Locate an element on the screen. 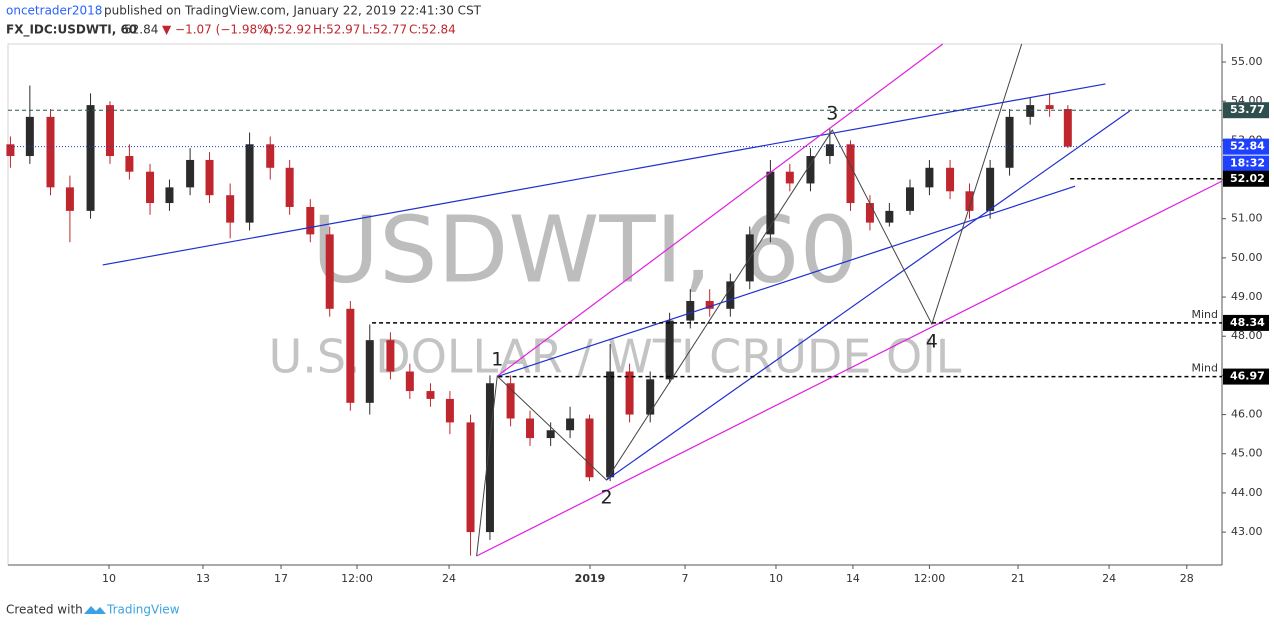 This screenshot has width=1274, height=628. x-tick-label: 28 is located at coordinates (1187, 578).